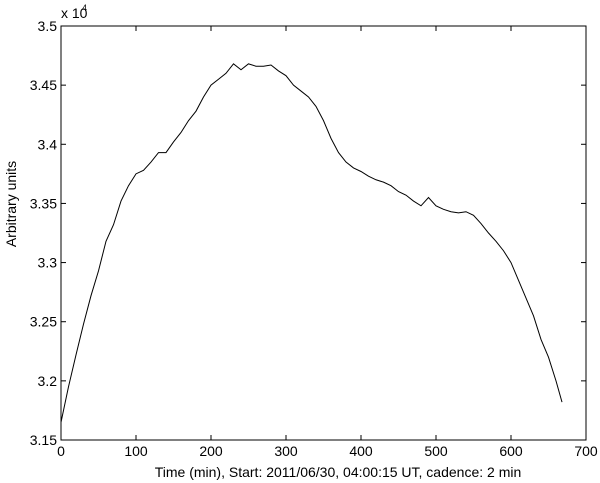 Image resolution: width=600 pixels, height=483 pixels. What do you see at coordinates (286, 451) in the screenshot?
I see `x-tick-label: 300` at bounding box center [286, 451].